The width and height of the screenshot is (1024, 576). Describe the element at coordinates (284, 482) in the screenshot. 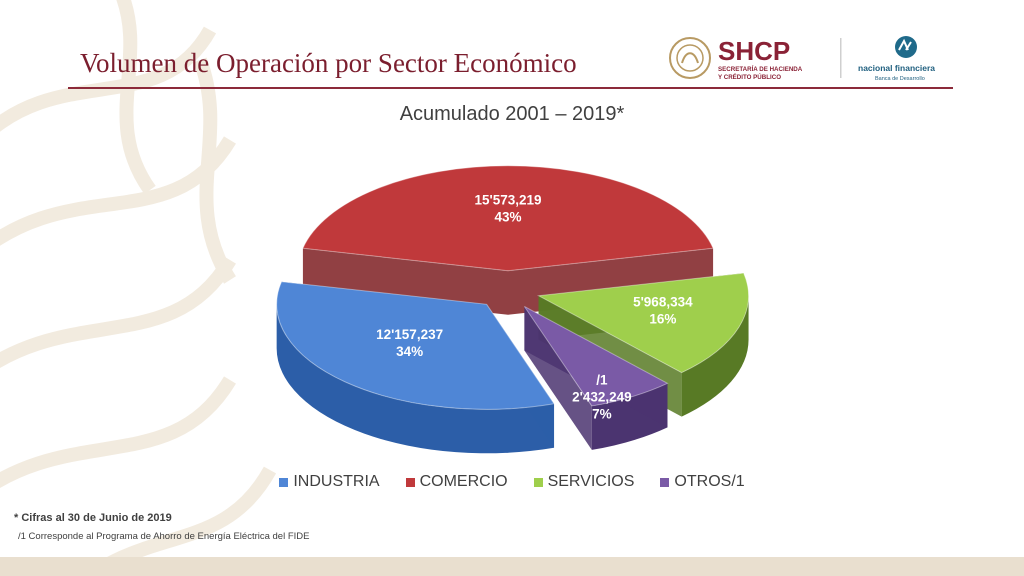

I see `legend-swatch-industria` at that location.